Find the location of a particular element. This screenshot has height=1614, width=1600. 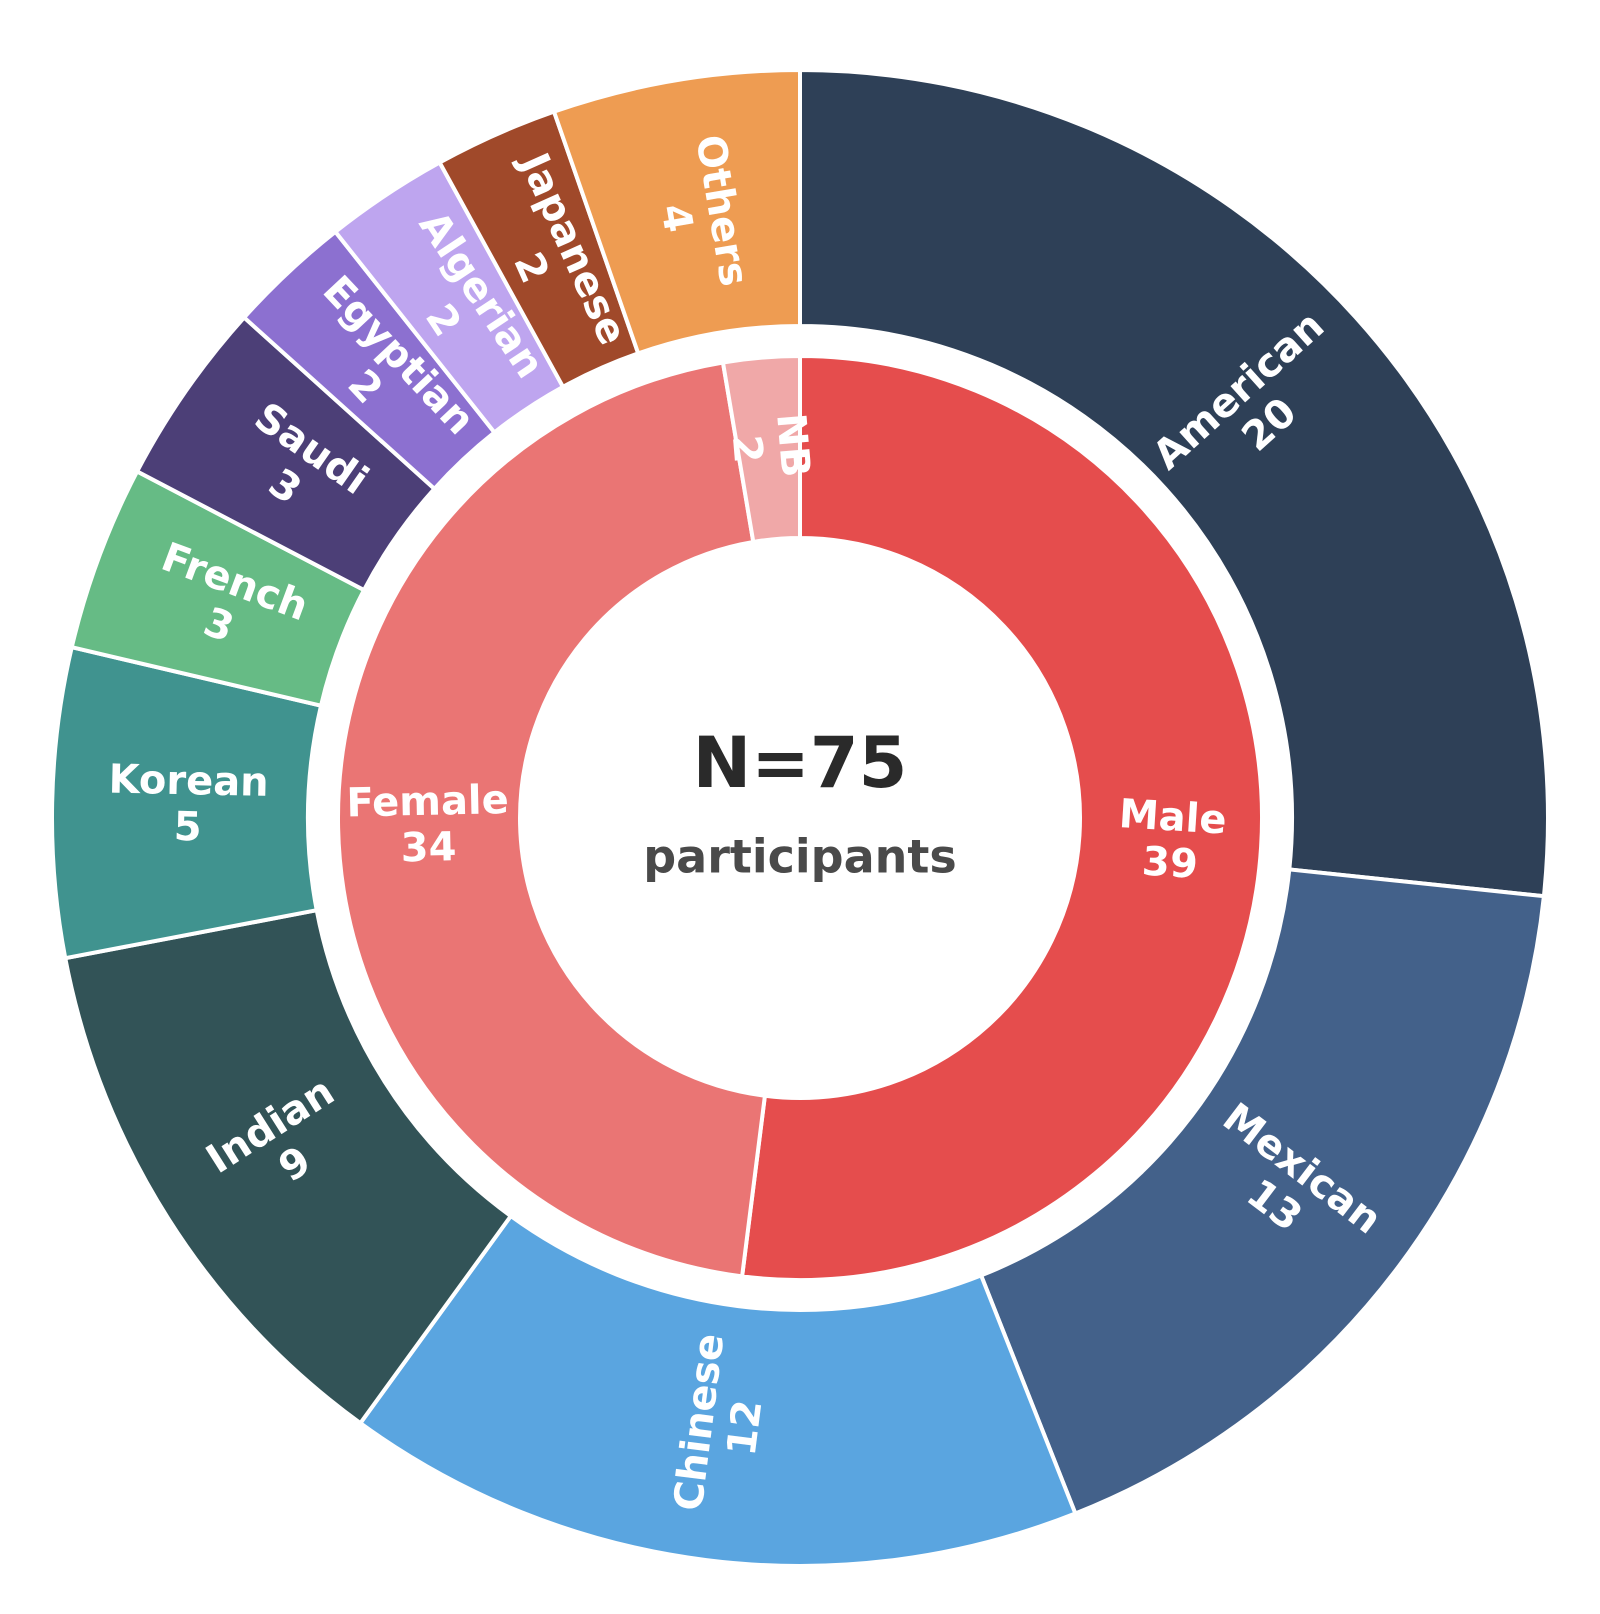

slice-label: NB2 is located at coordinates (769, 446).